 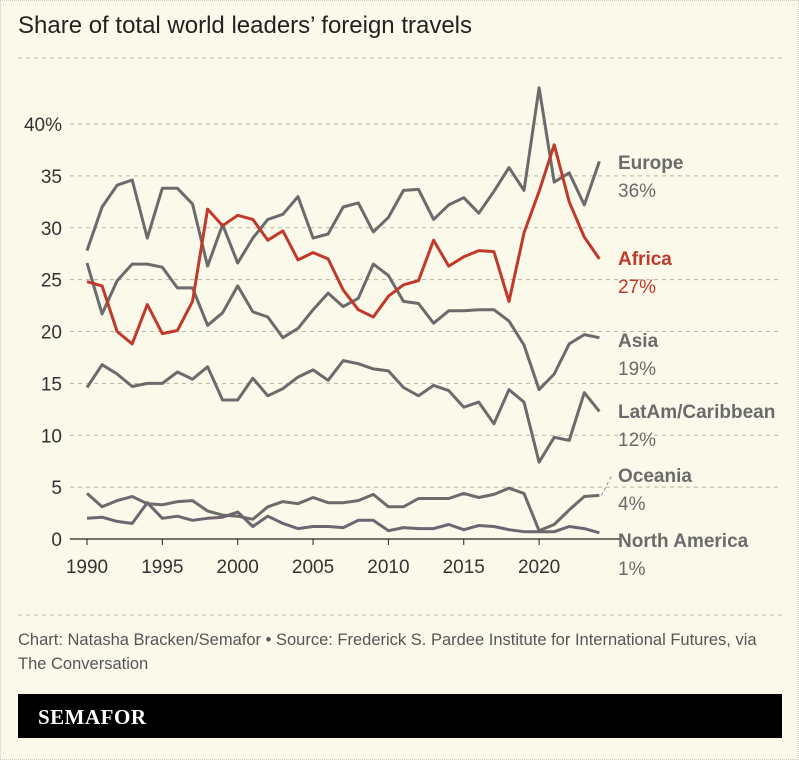 What do you see at coordinates (342, 327) in the screenshot?
I see `series-line-asia` at bounding box center [342, 327].